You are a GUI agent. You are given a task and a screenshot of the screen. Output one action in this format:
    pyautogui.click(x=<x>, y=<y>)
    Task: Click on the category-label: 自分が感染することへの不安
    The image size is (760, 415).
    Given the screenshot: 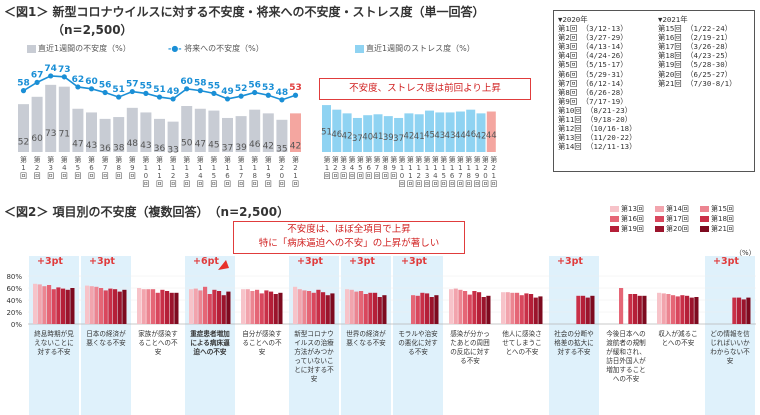 What is the action you would take?
    pyautogui.click(x=262, y=343)
    